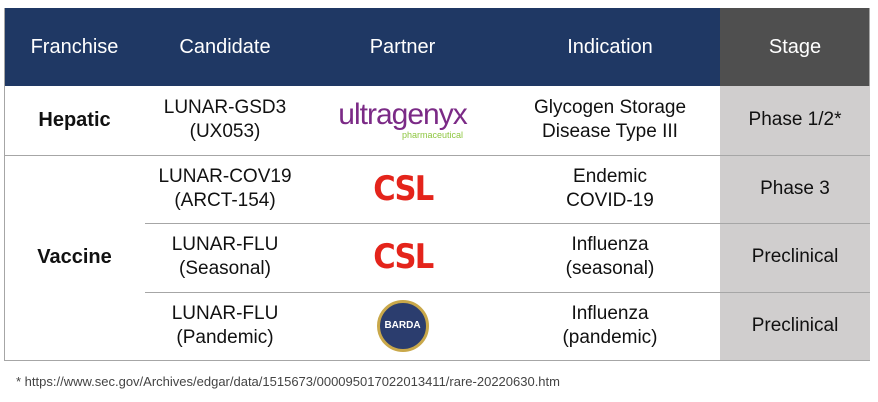 This screenshot has height=402, width=878. I want to click on candidate-cell: LUNAR-FLU (Seasonal), so click(225, 257).